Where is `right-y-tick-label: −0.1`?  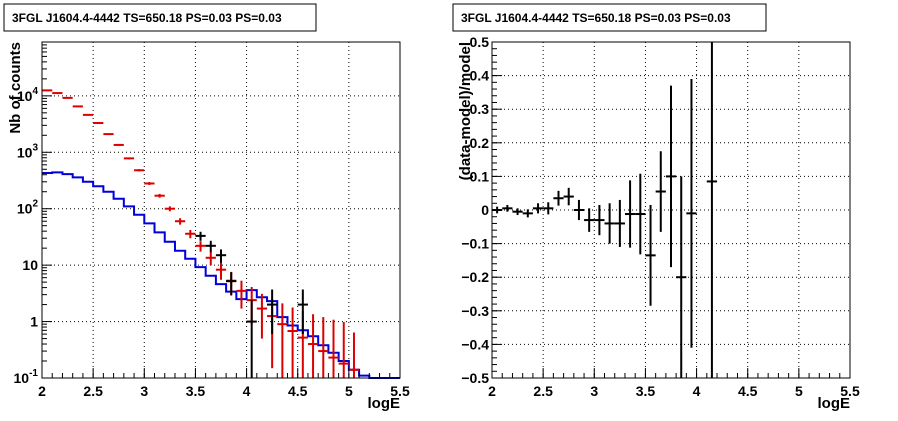 right-y-tick-label: −0.1 is located at coordinates (475, 244).